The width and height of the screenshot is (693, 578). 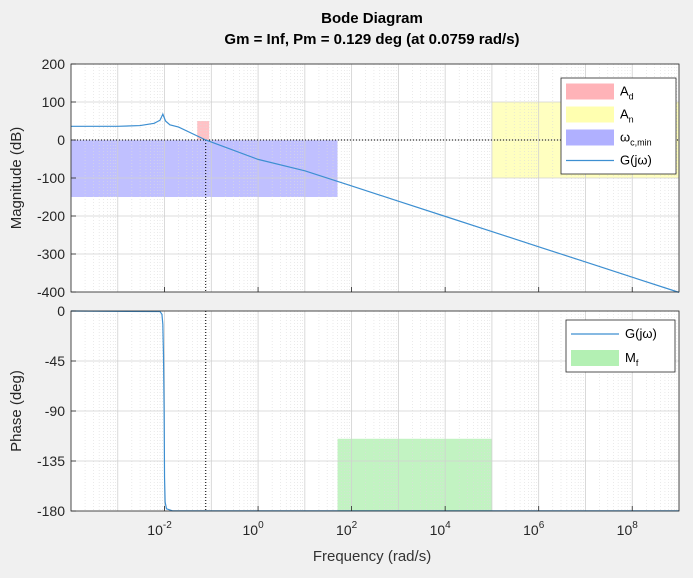 I want to click on x-tick-exponent: 6, so click(x=542, y=525).